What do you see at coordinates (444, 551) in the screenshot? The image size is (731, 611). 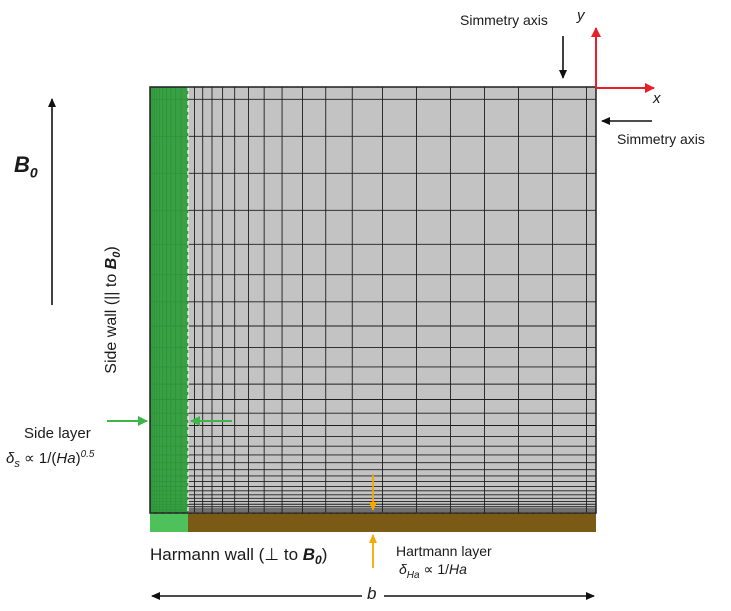 I see `hartmann-layer-title: Hartmann layer` at bounding box center [444, 551].